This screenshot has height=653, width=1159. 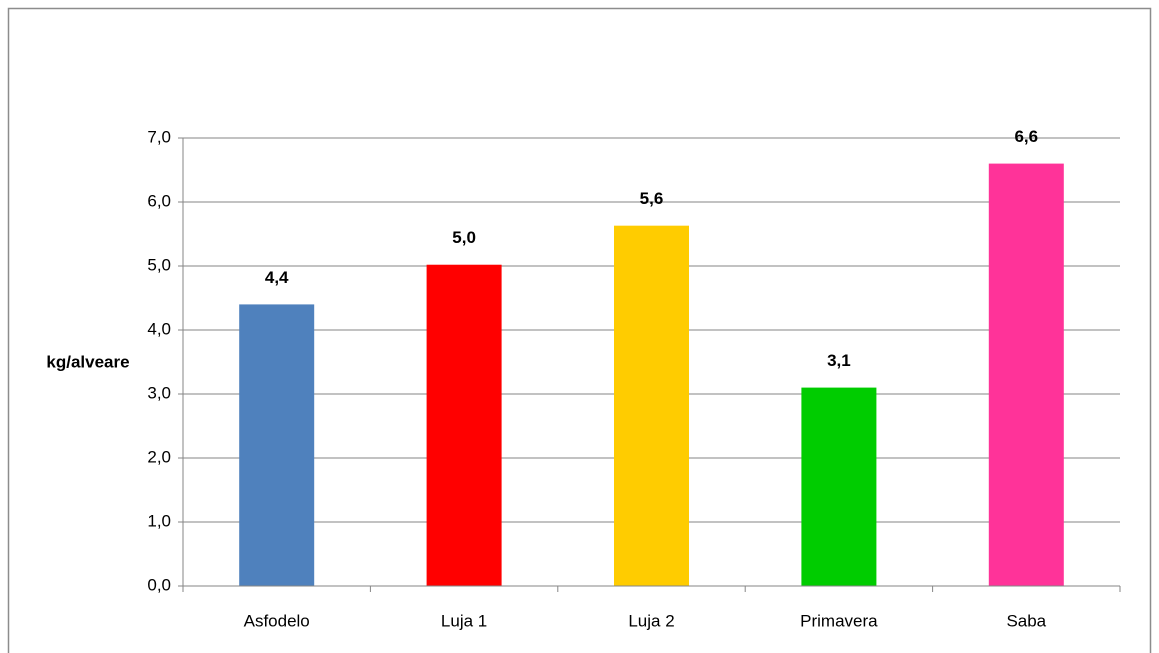 What do you see at coordinates (159, 328) in the screenshot?
I see `y-tick-label: 4,0` at bounding box center [159, 328].